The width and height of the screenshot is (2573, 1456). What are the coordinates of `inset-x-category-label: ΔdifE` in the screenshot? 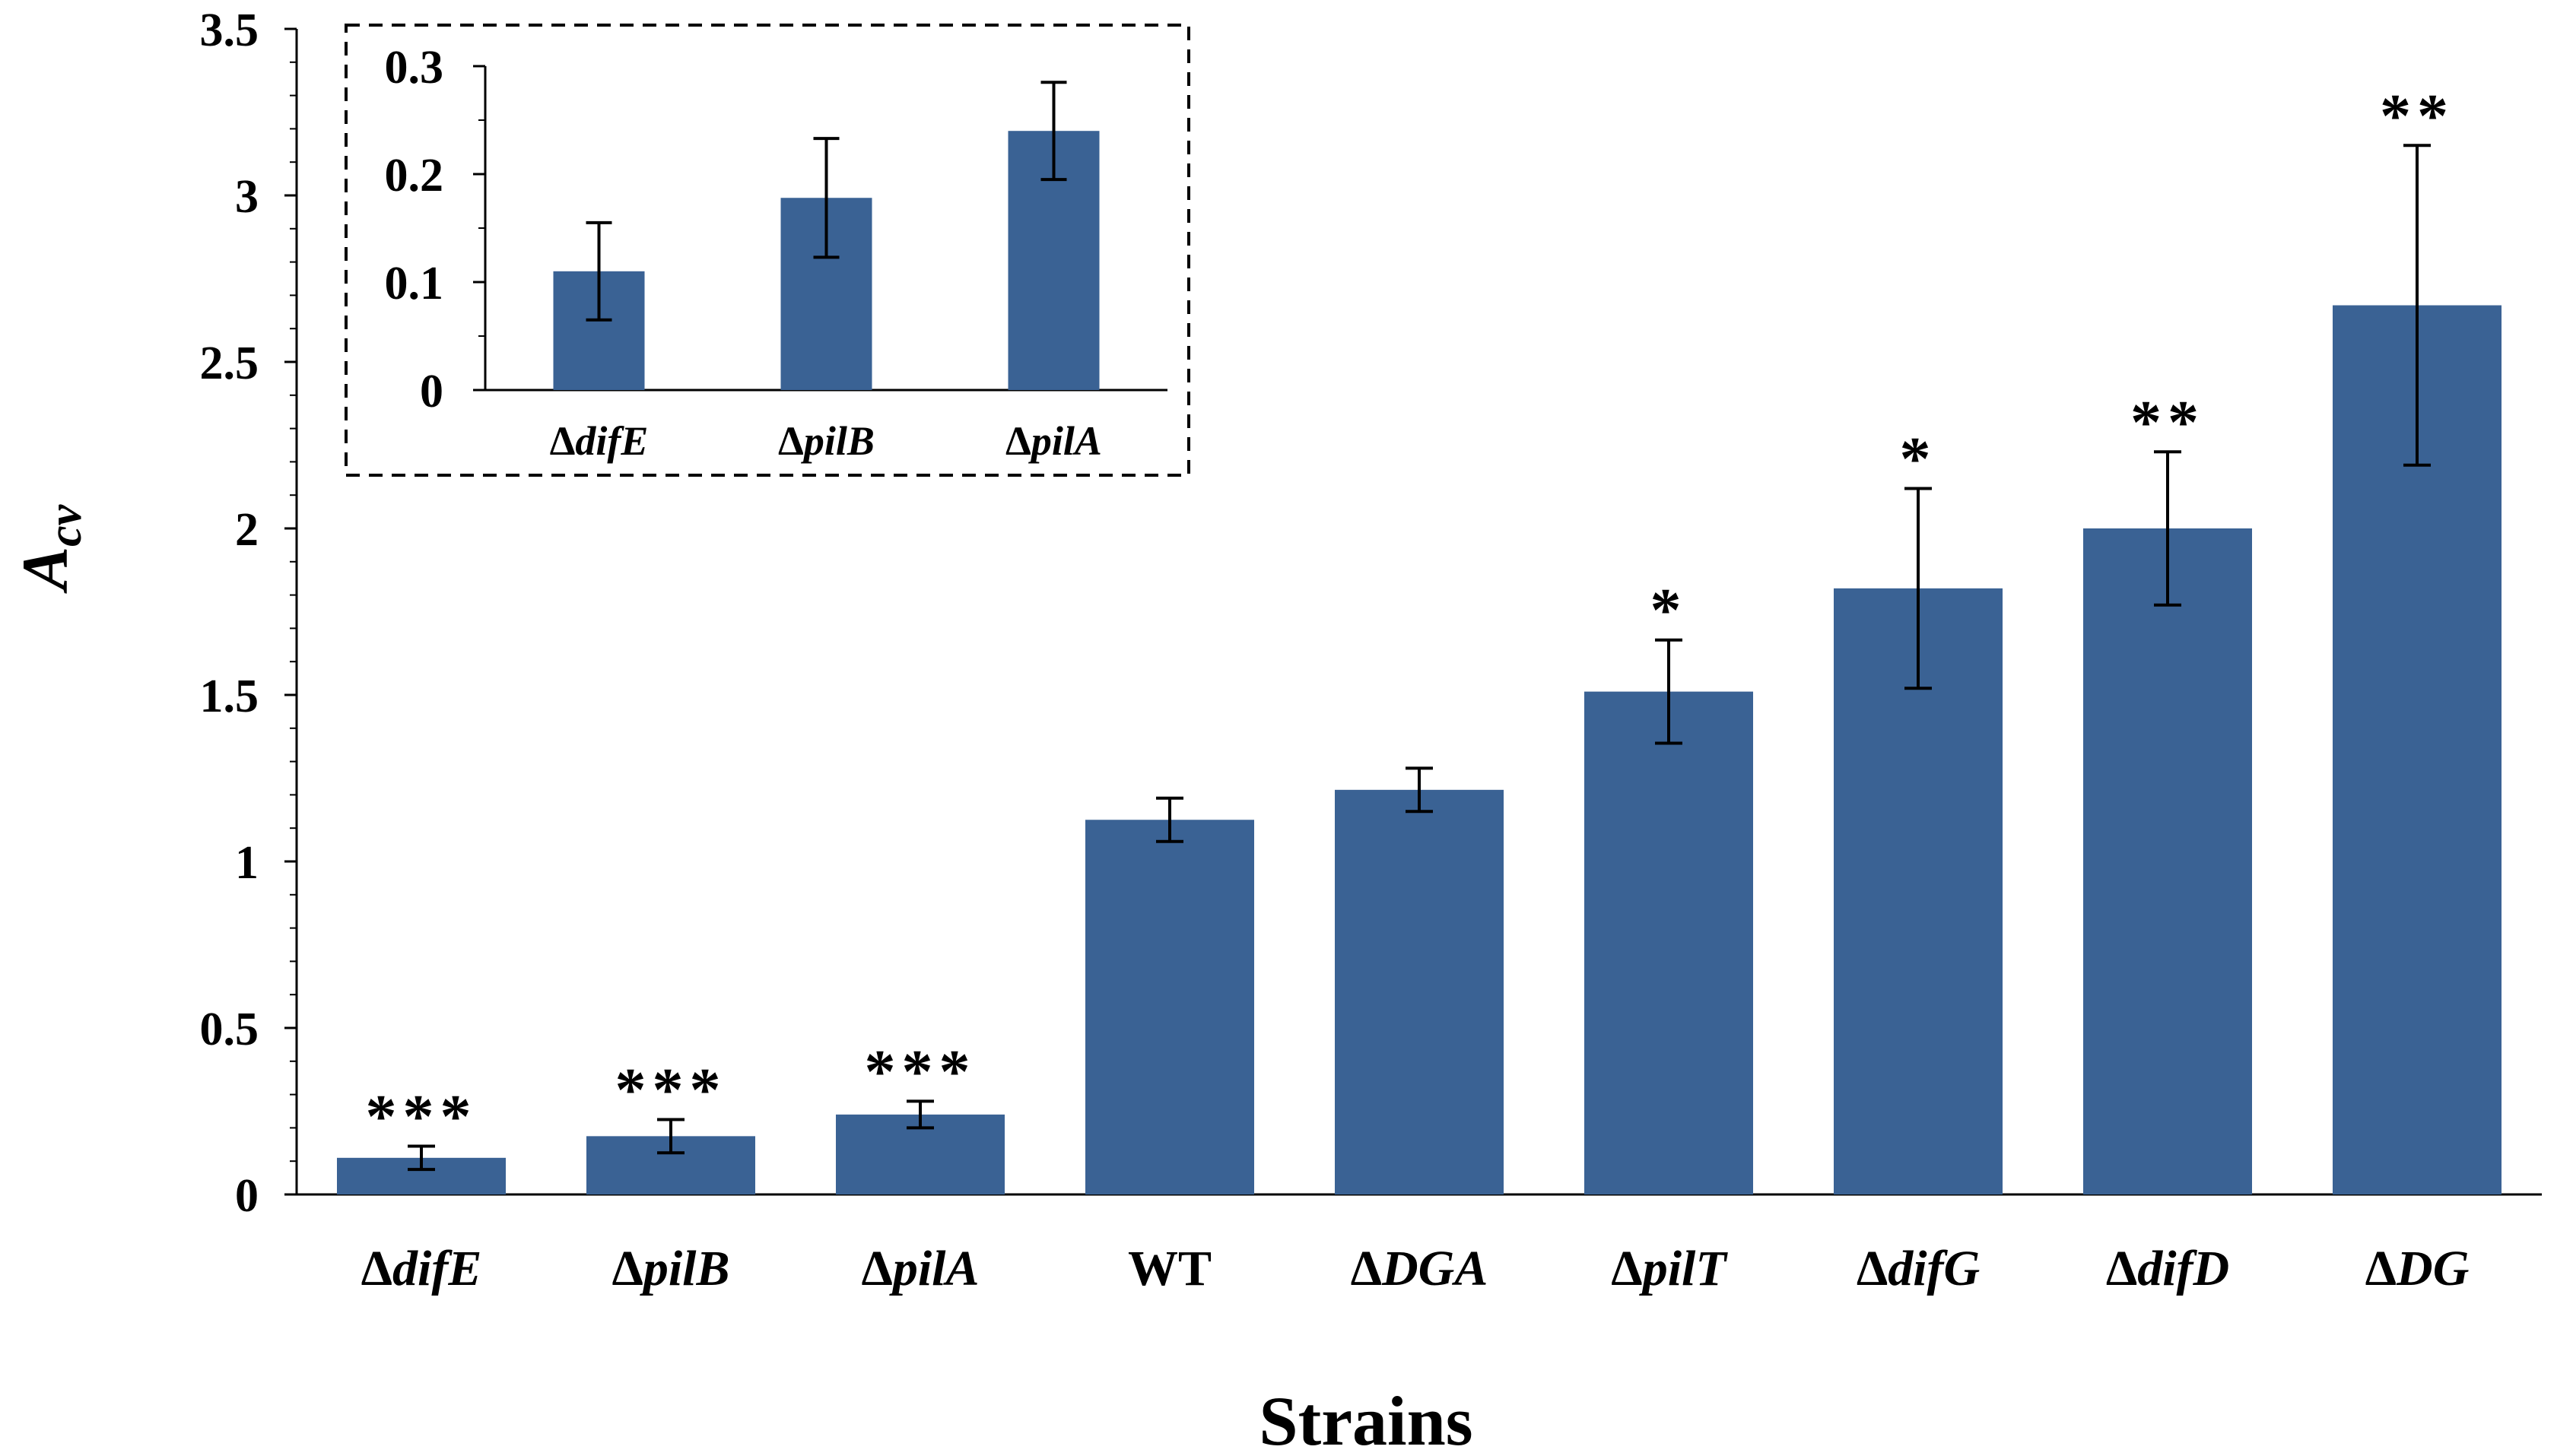 It's located at (599, 441).